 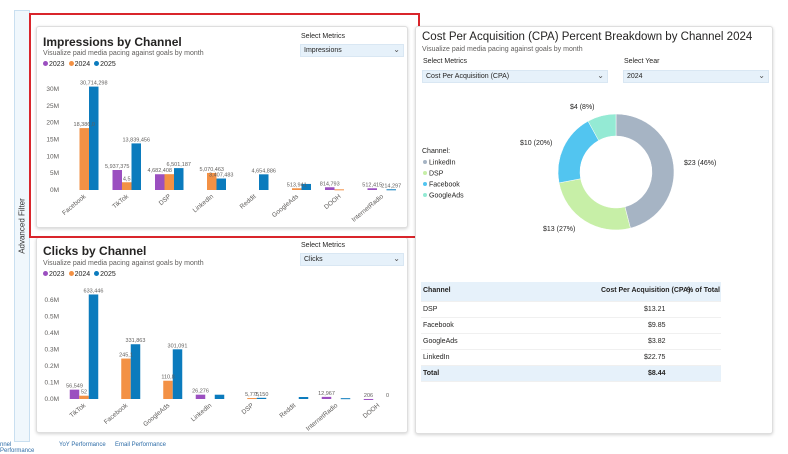 What do you see at coordinates (52, 399) in the screenshot?
I see `y-tick-label: 0.0M` at bounding box center [52, 399].